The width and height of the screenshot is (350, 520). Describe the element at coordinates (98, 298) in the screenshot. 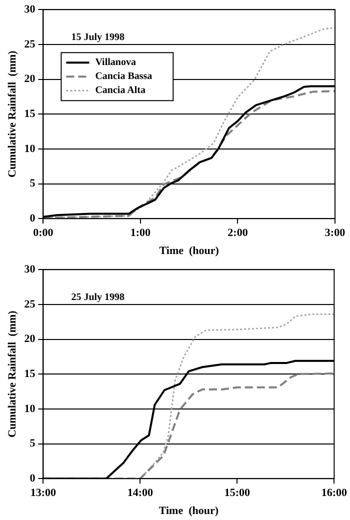

I see `annotation: 25 July 1998` at that location.